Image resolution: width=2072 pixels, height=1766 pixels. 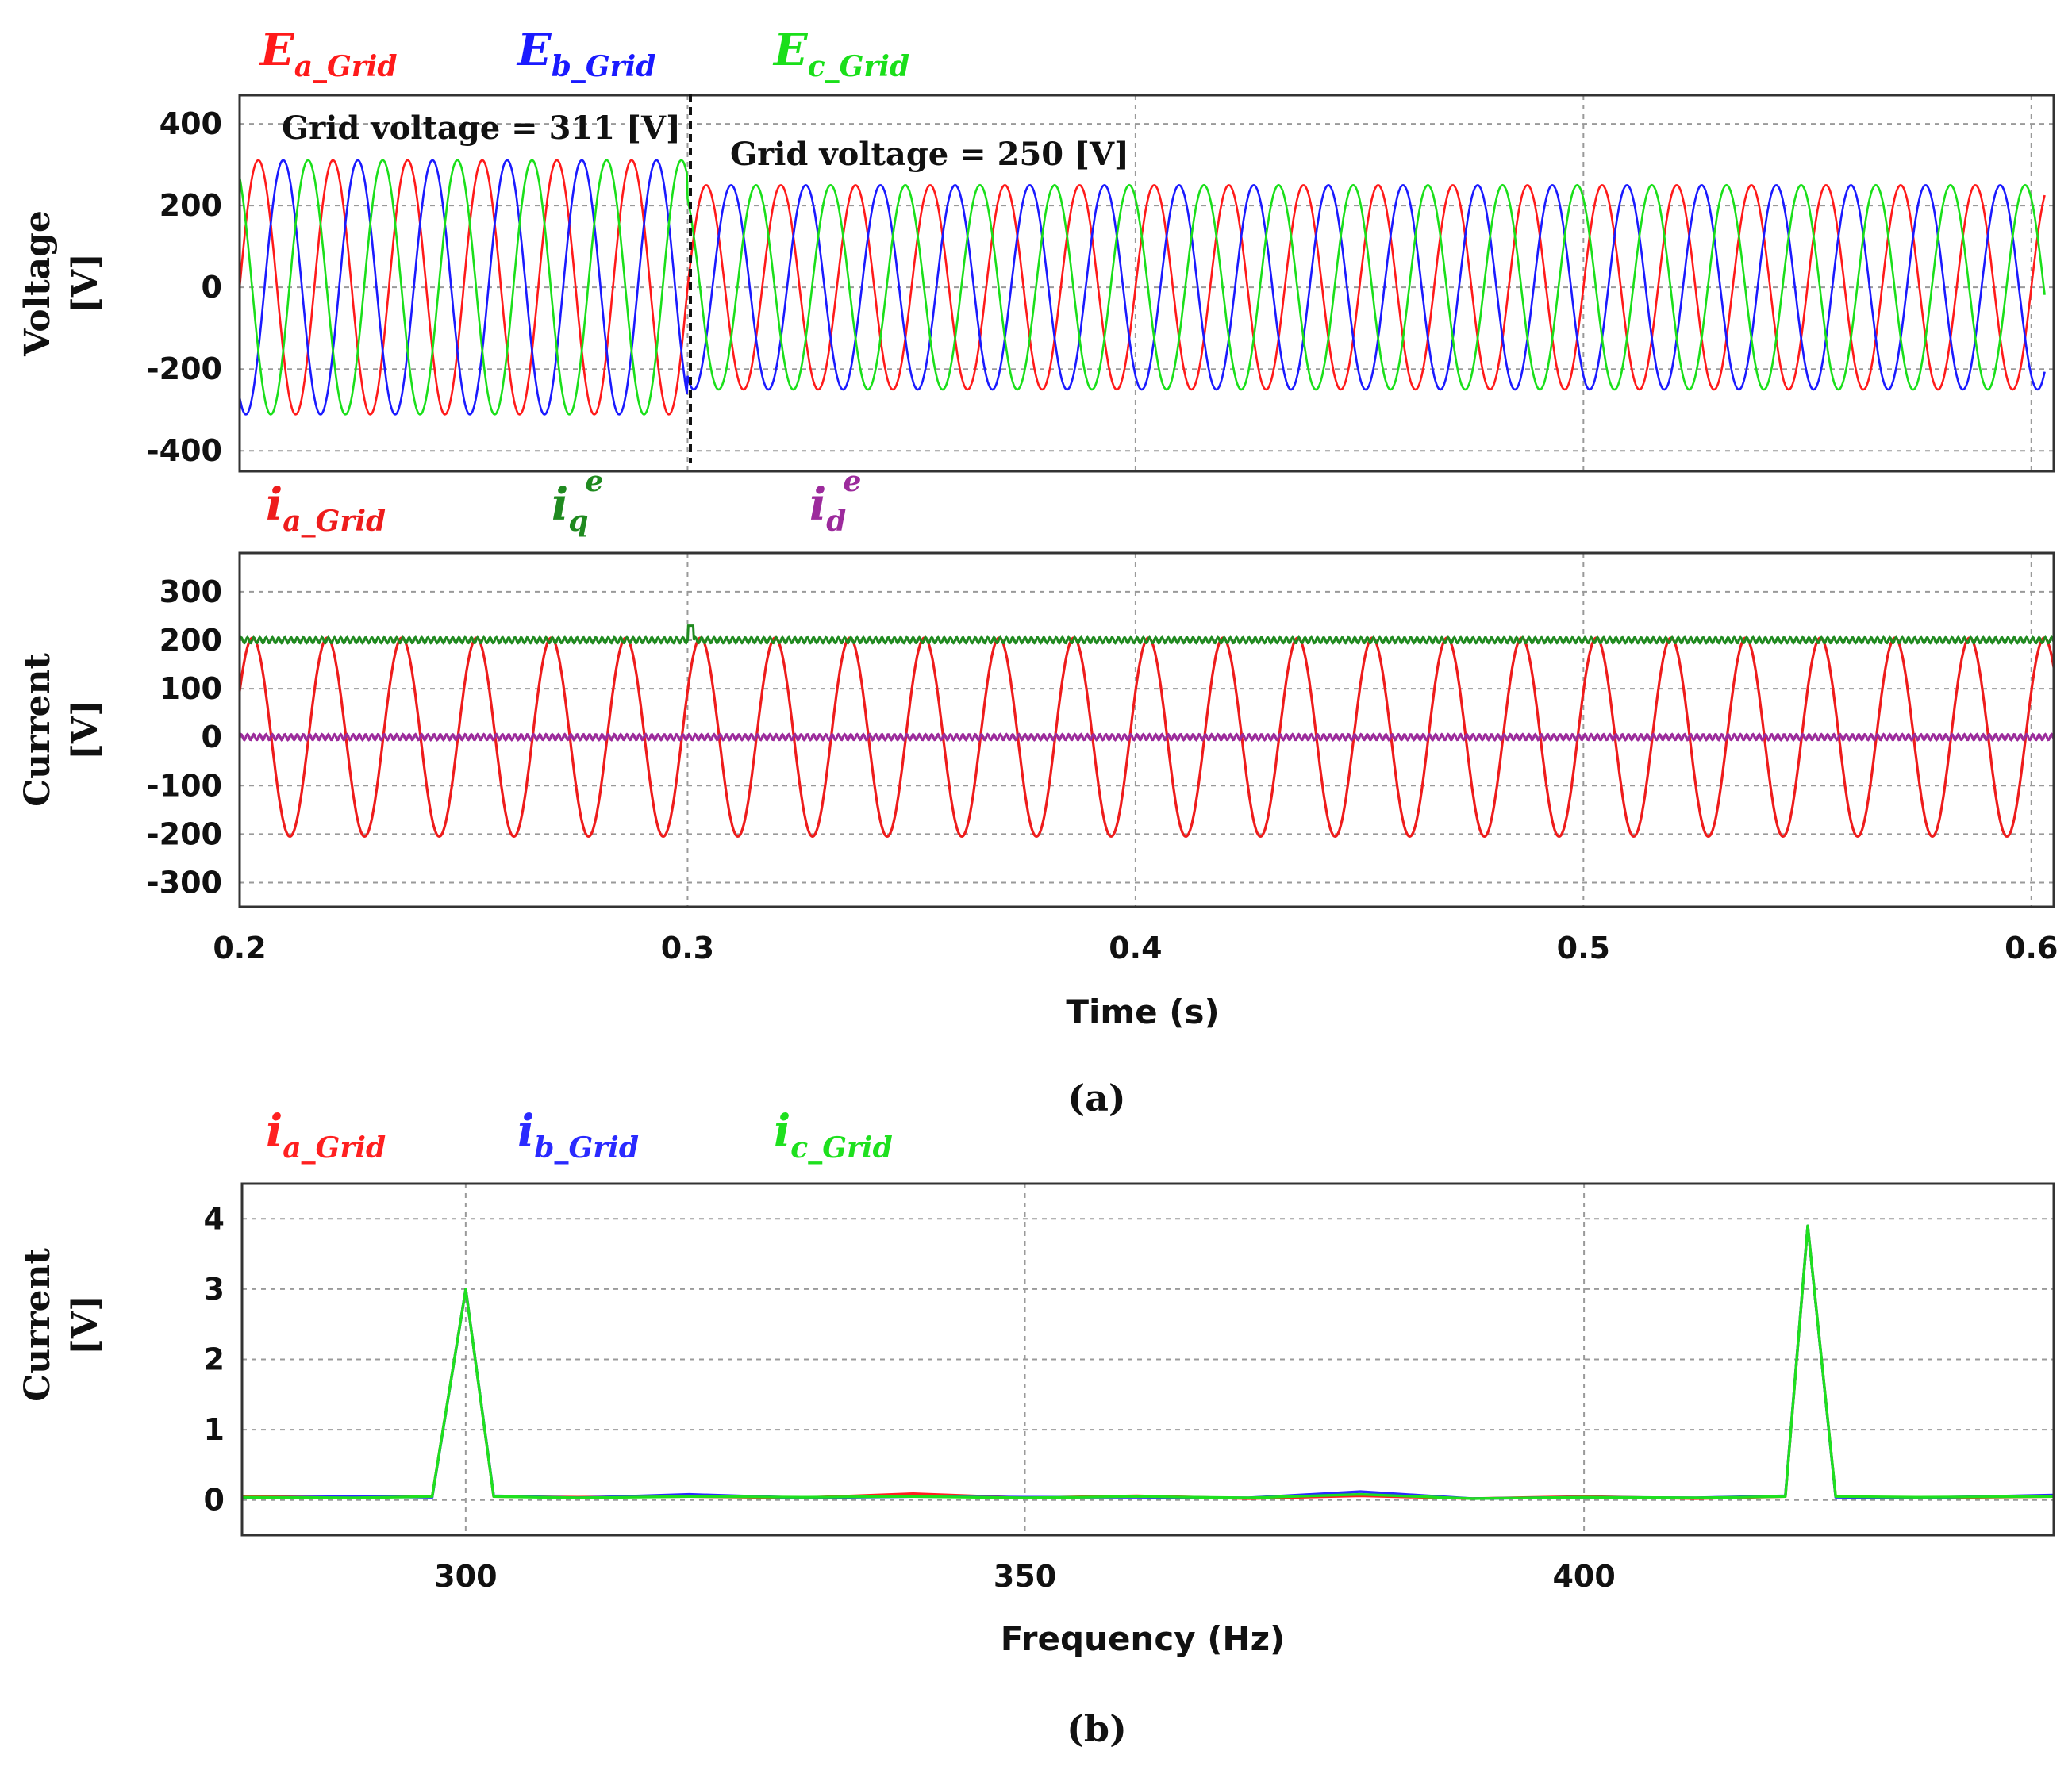 I want to click on voltage-ylabel-line2: [V], so click(x=85, y=283).